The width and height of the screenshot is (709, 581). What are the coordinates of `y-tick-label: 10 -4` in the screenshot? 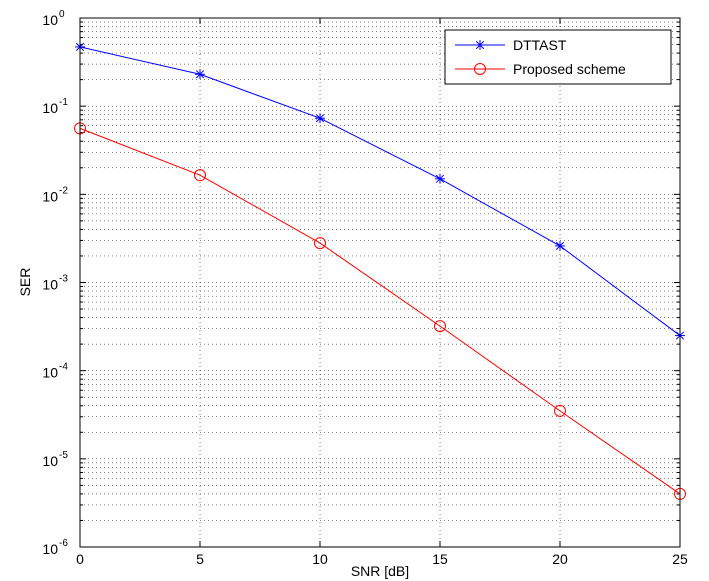 It's located at (55, 371).